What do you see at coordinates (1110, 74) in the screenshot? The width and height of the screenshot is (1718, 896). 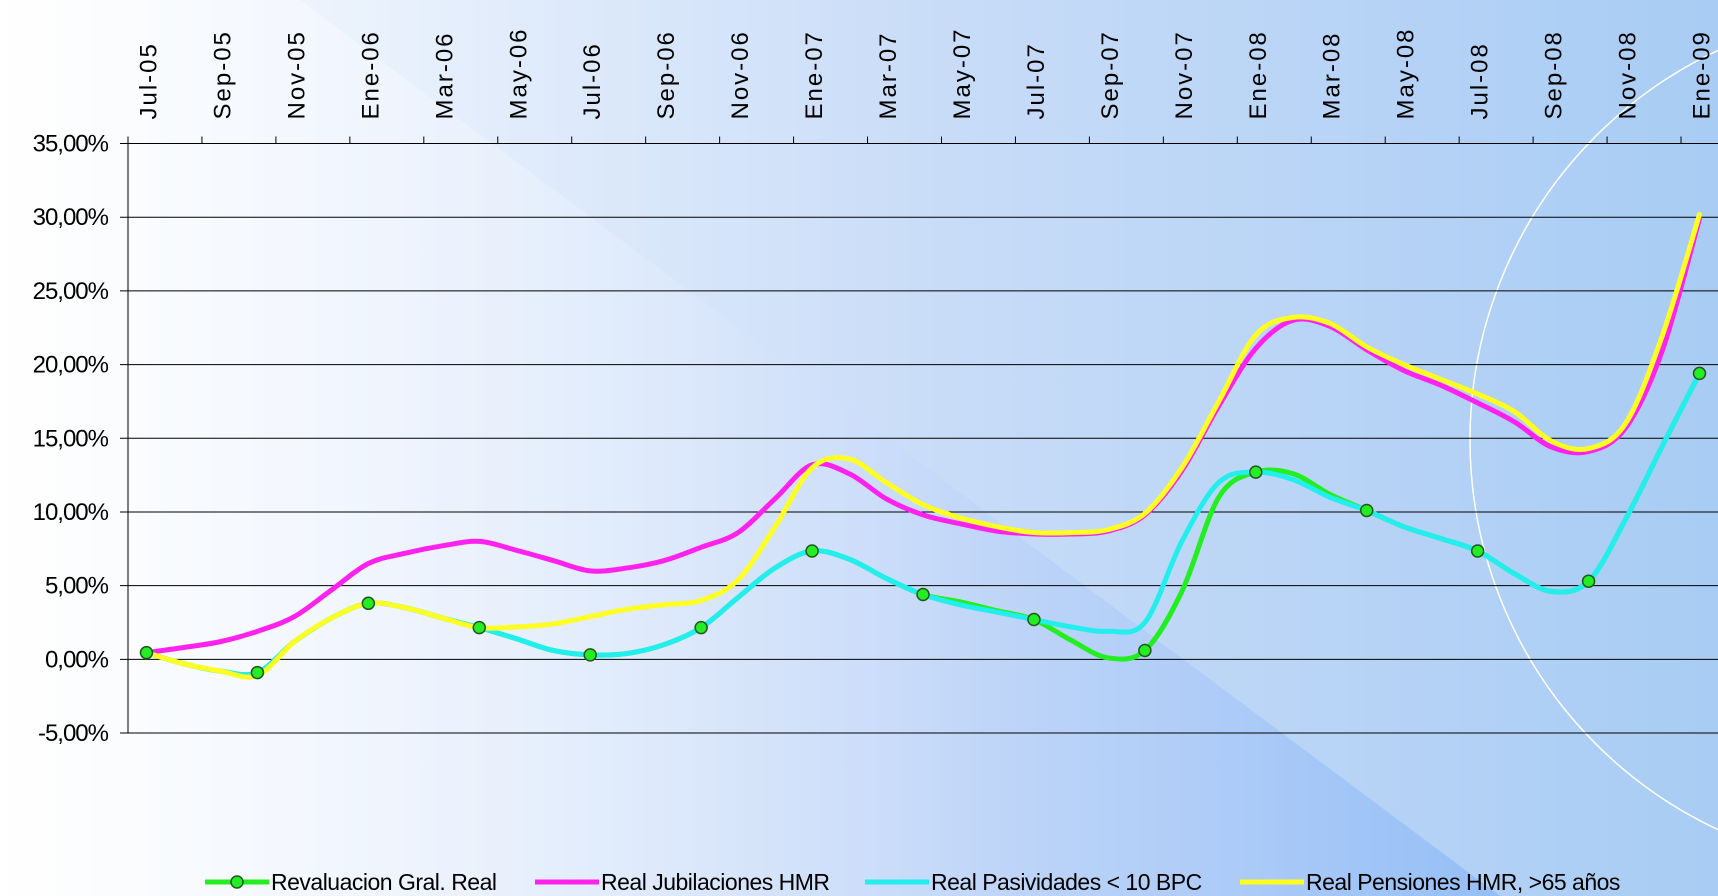 I see `x-tick-label: Sep-07` at bounding box center [1110, 74].